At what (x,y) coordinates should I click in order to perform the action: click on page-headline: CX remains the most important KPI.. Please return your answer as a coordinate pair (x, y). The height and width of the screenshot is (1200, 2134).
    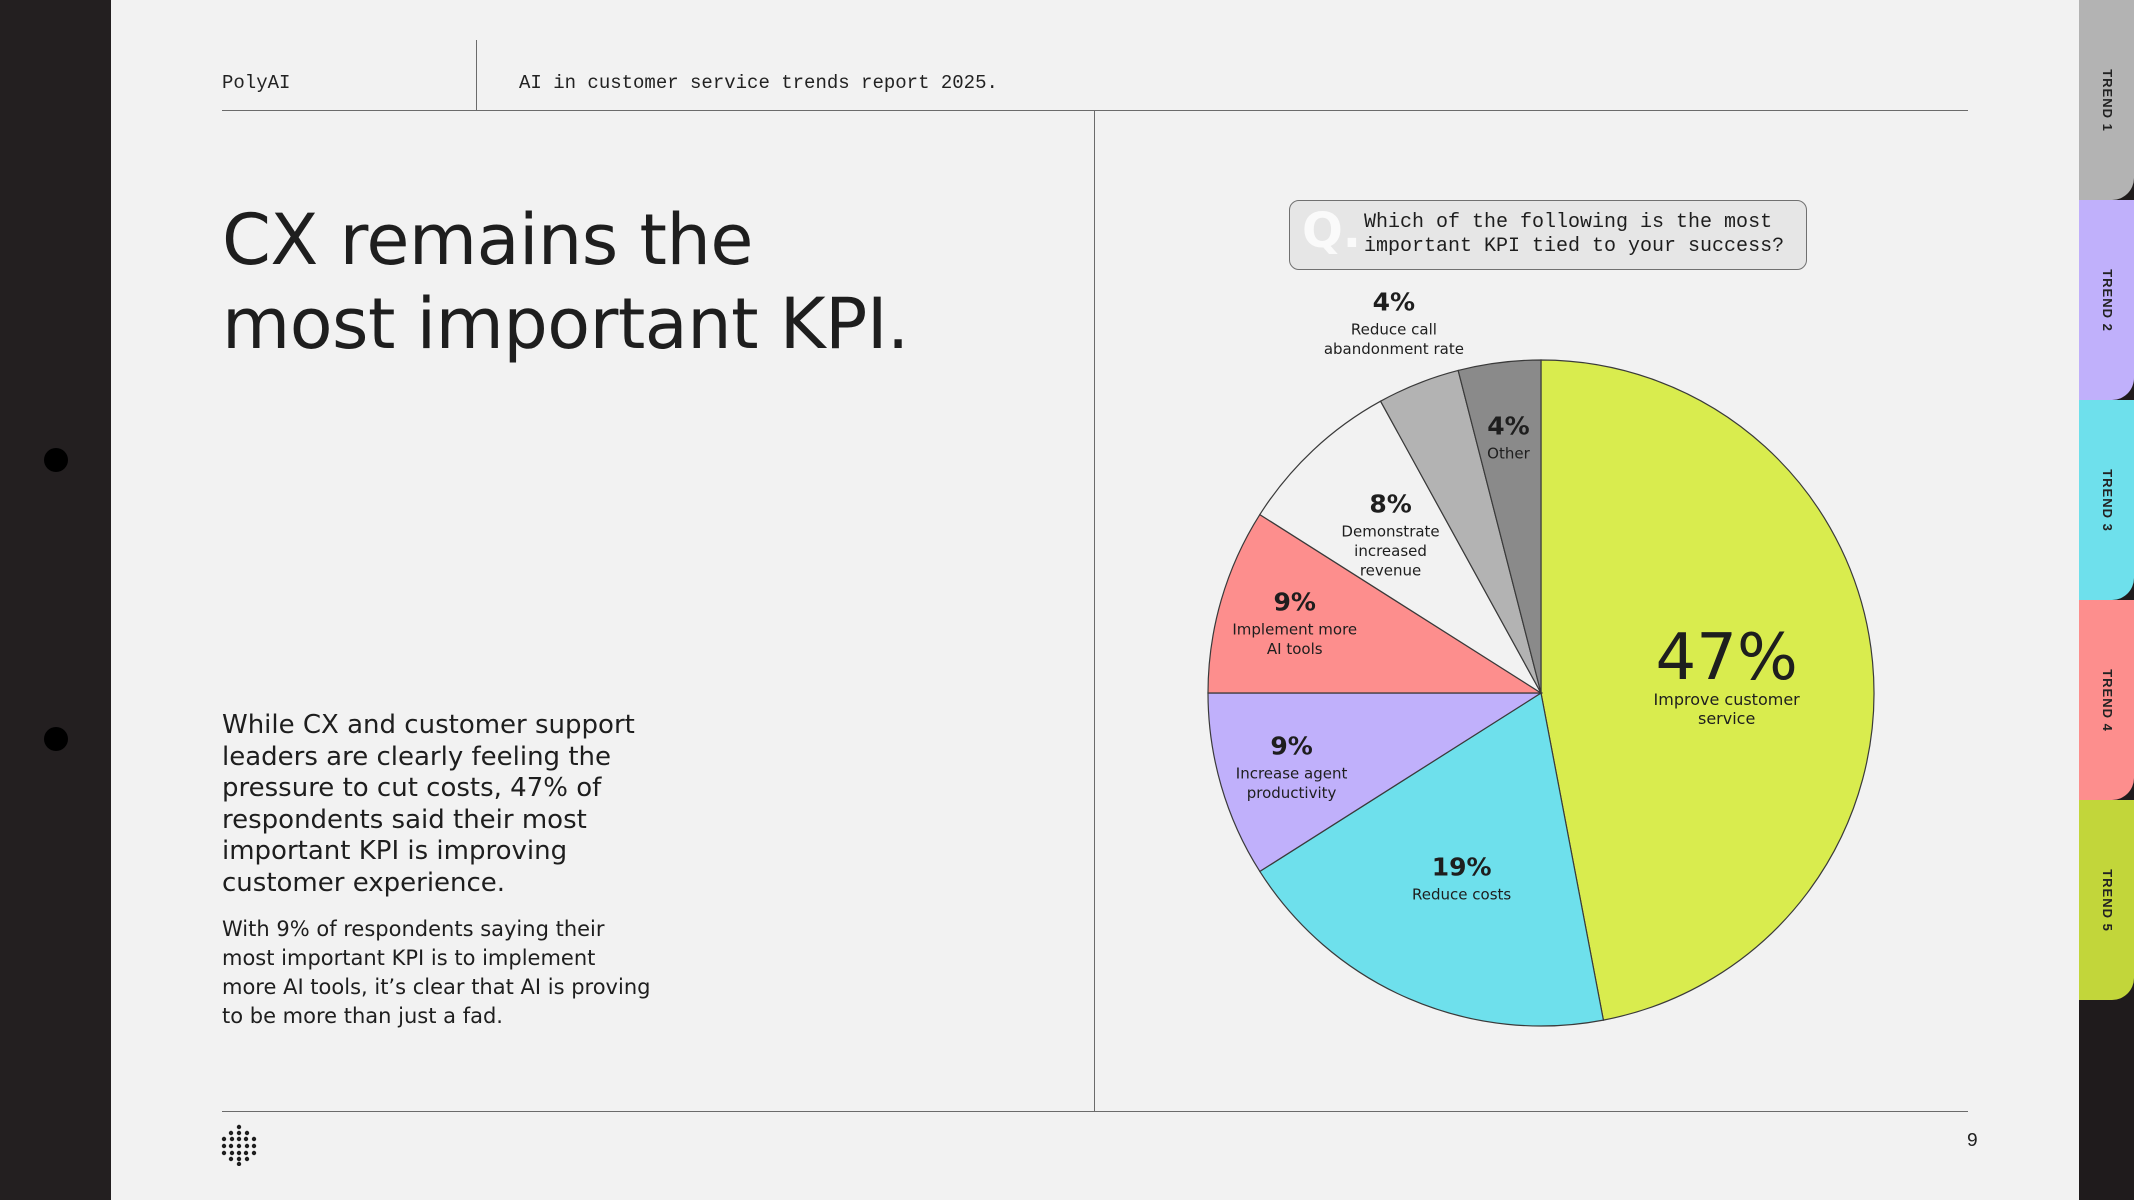
    Looking at the image, I should click on (622, 282).